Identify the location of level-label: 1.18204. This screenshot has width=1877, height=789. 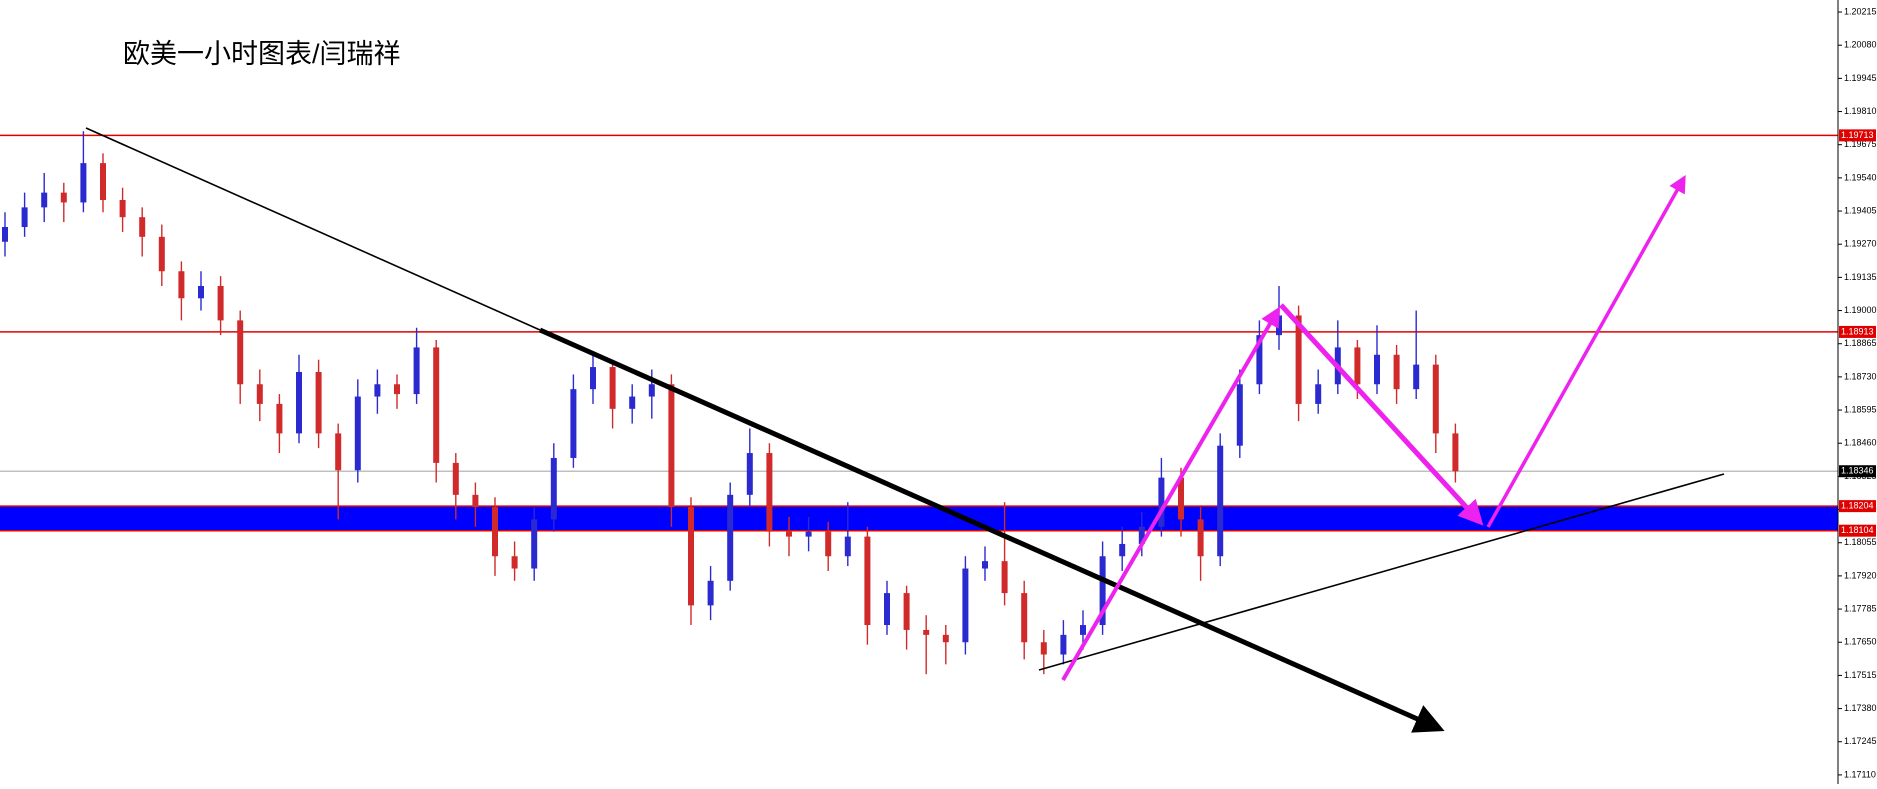
(1857, 505).